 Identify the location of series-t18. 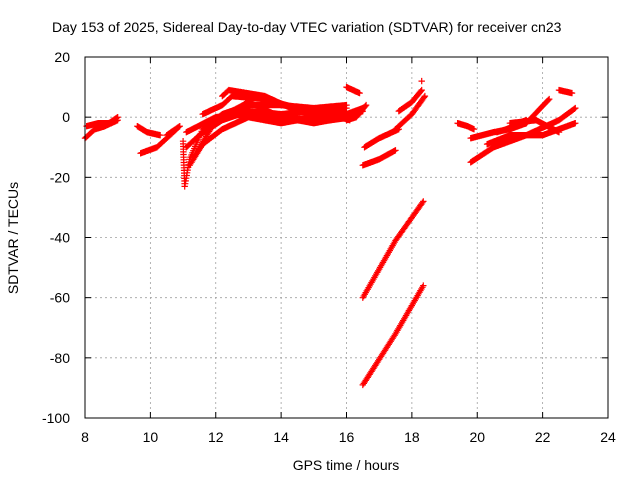
(410, 100).